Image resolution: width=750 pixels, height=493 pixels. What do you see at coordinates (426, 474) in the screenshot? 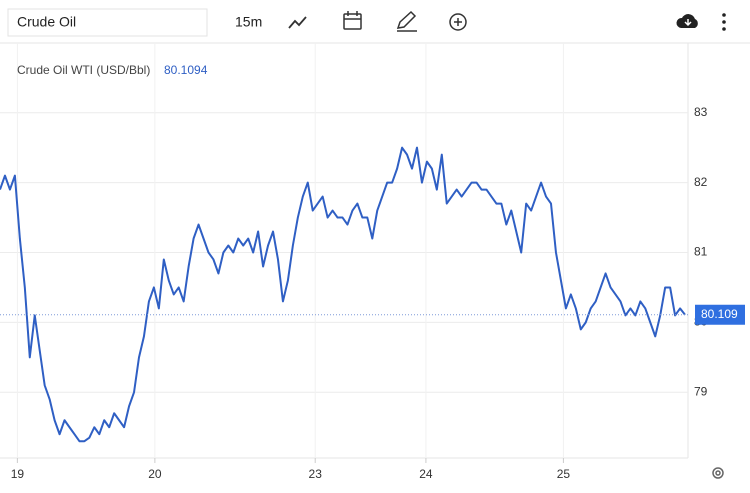
I see `x-tick-label: 24` at bounding box center [426, 474].